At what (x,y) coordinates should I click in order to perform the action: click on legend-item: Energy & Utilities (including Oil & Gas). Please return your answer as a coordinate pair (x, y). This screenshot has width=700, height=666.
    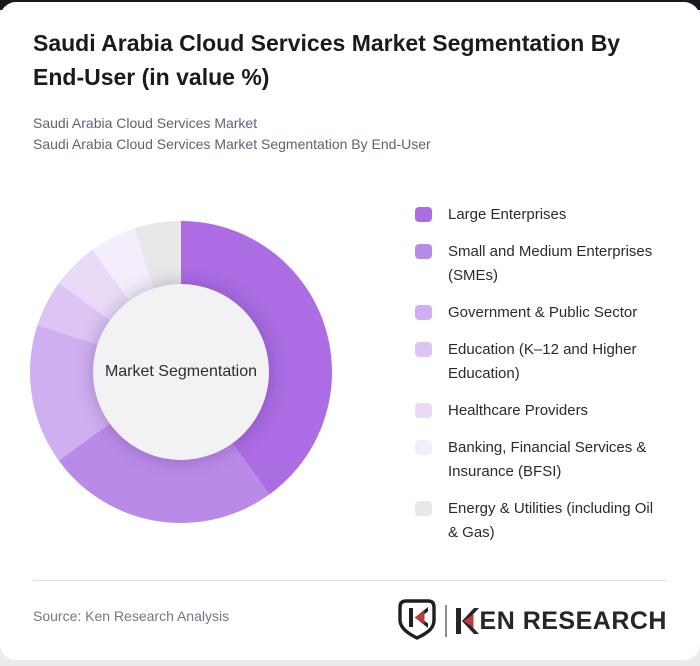
    Looking at the image, I should click on (543, 521).